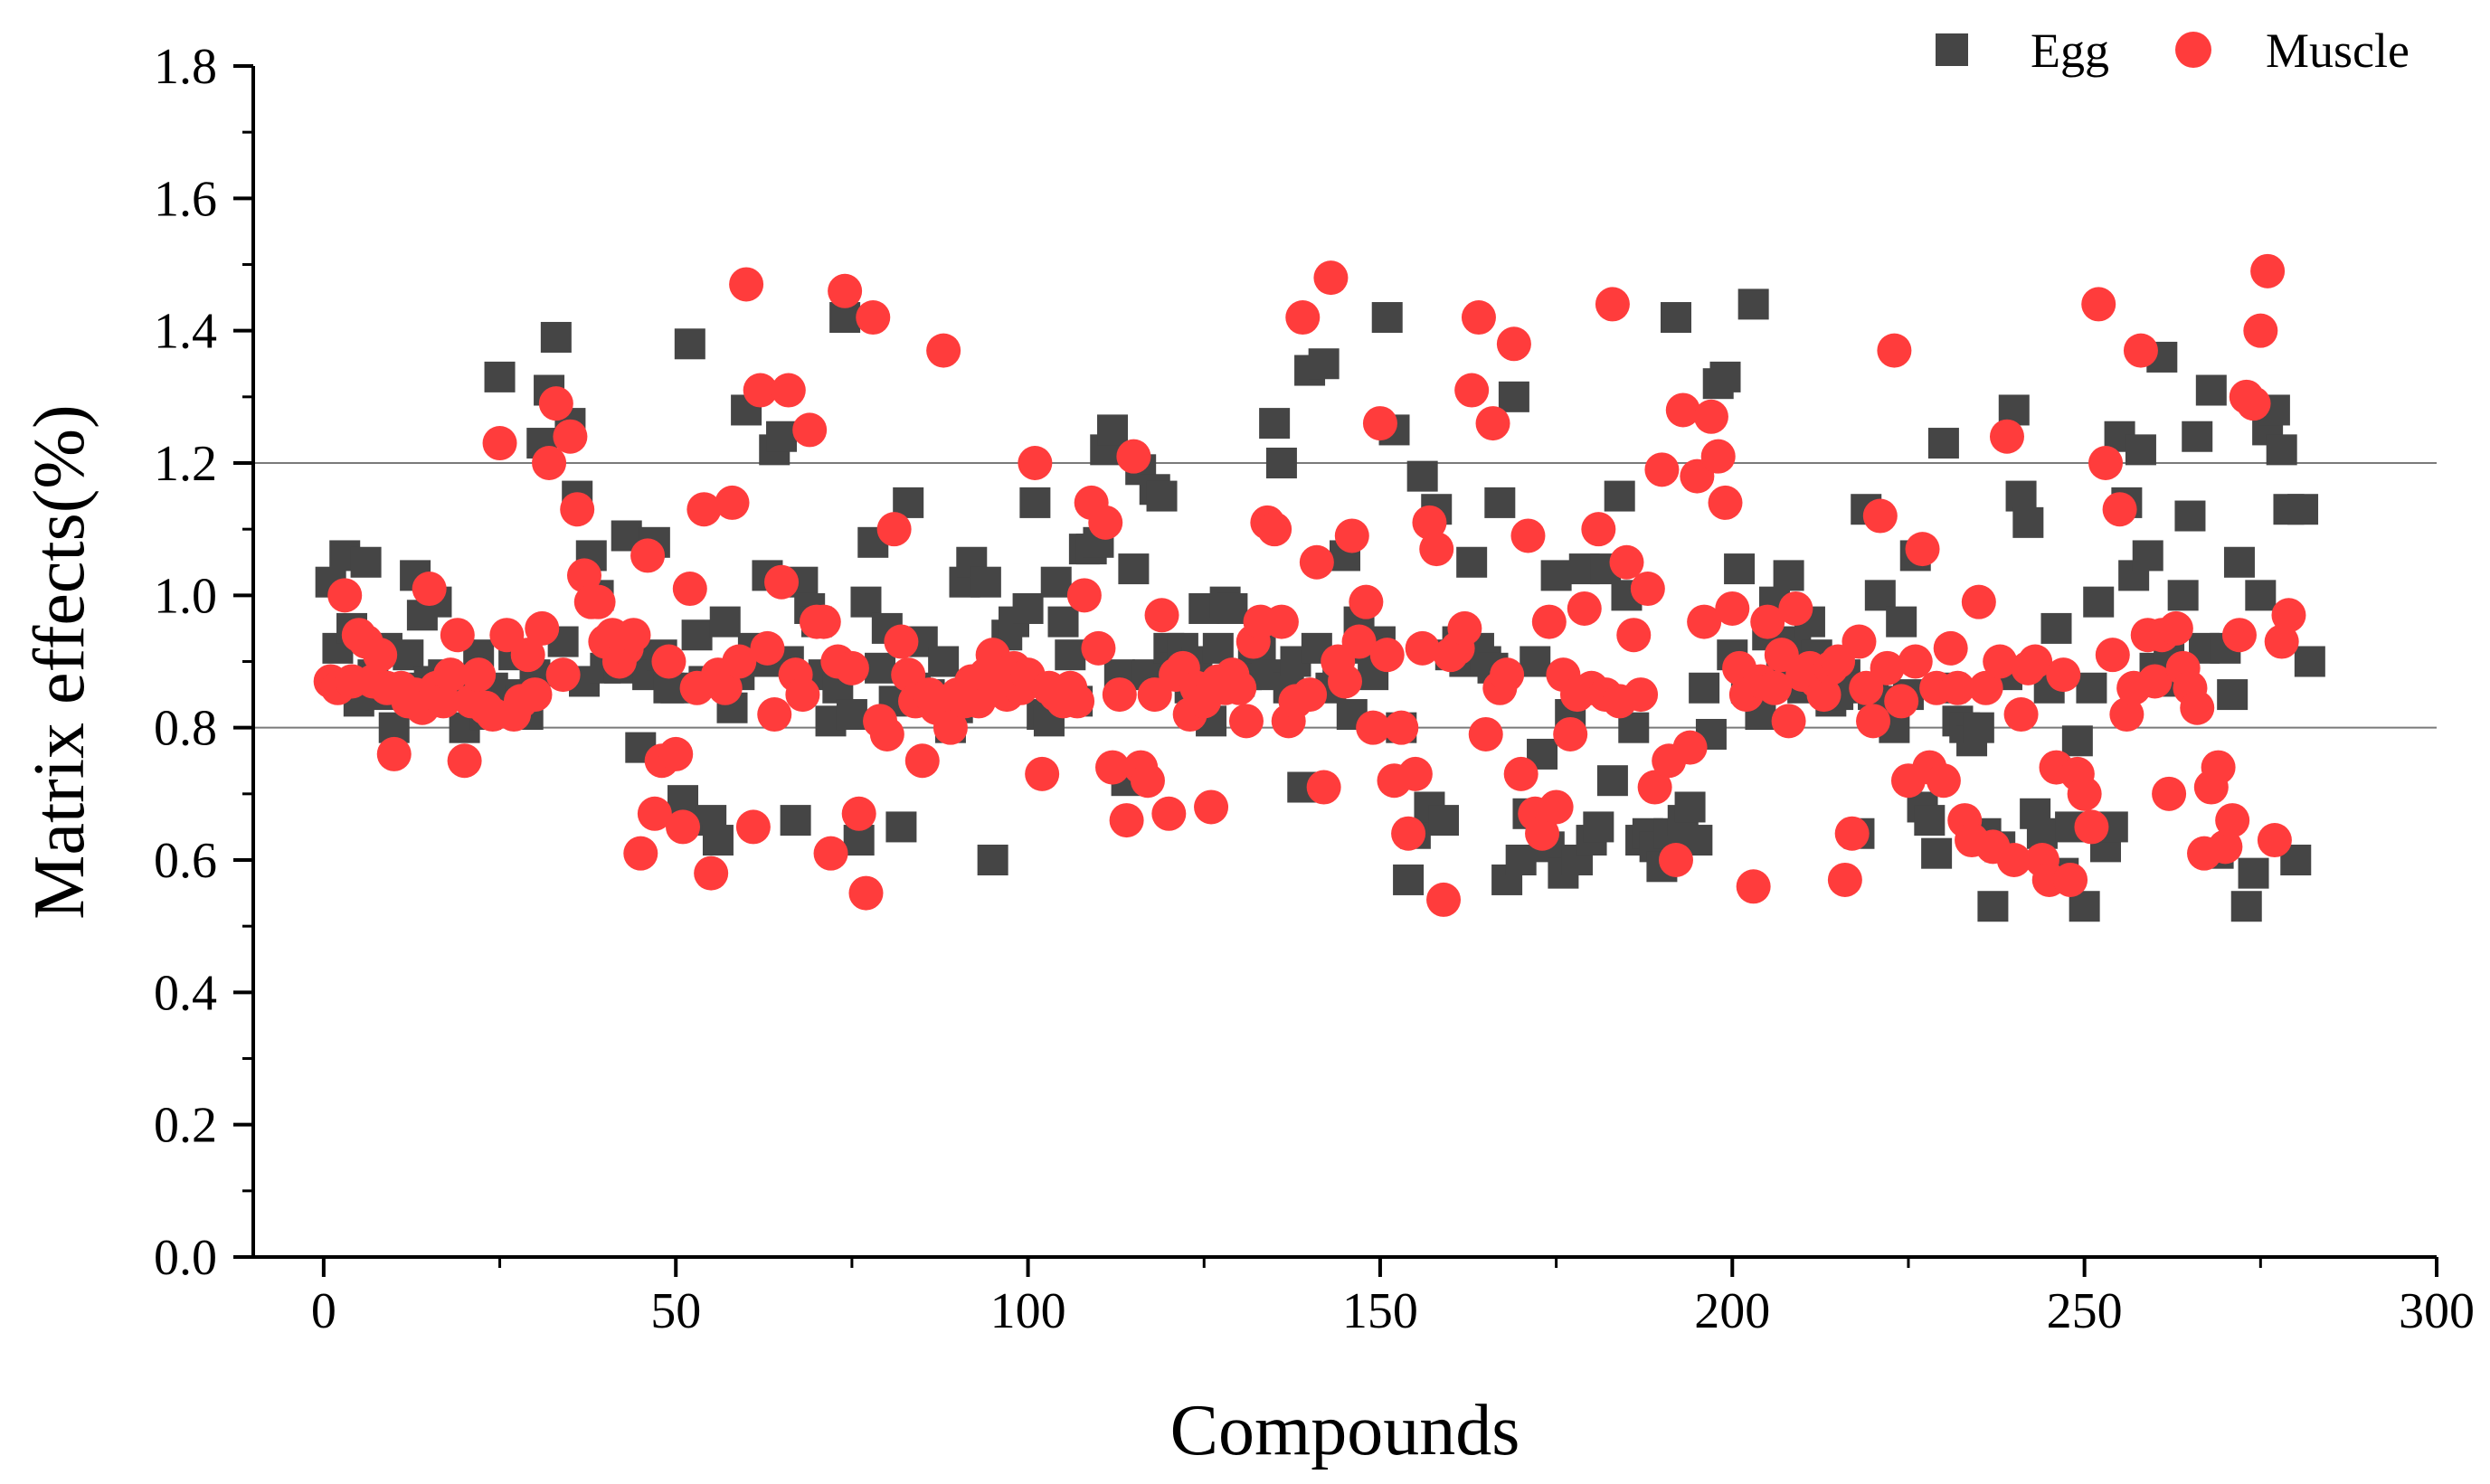  I want to click on y-tick-label: 1.4, so click(185, 332).